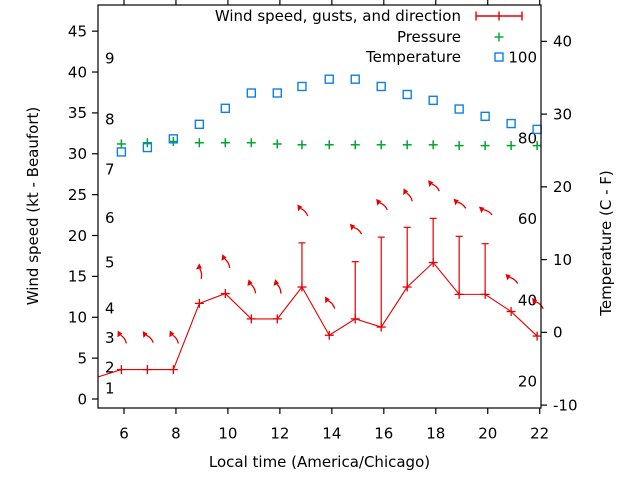  I want to click on fahrenheit-scale-label: 40, so click(527, 301).